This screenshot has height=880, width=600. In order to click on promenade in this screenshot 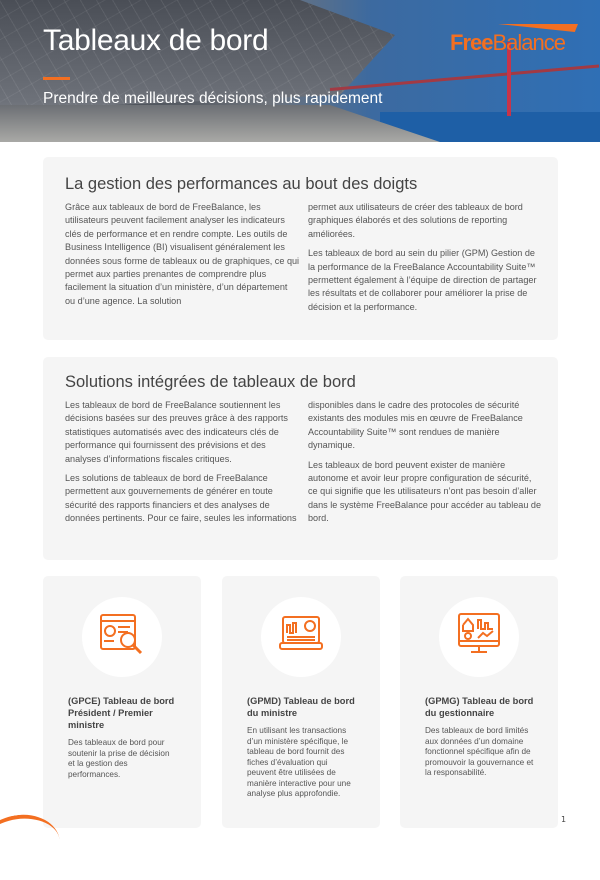, I will do `click(220, 123)`.